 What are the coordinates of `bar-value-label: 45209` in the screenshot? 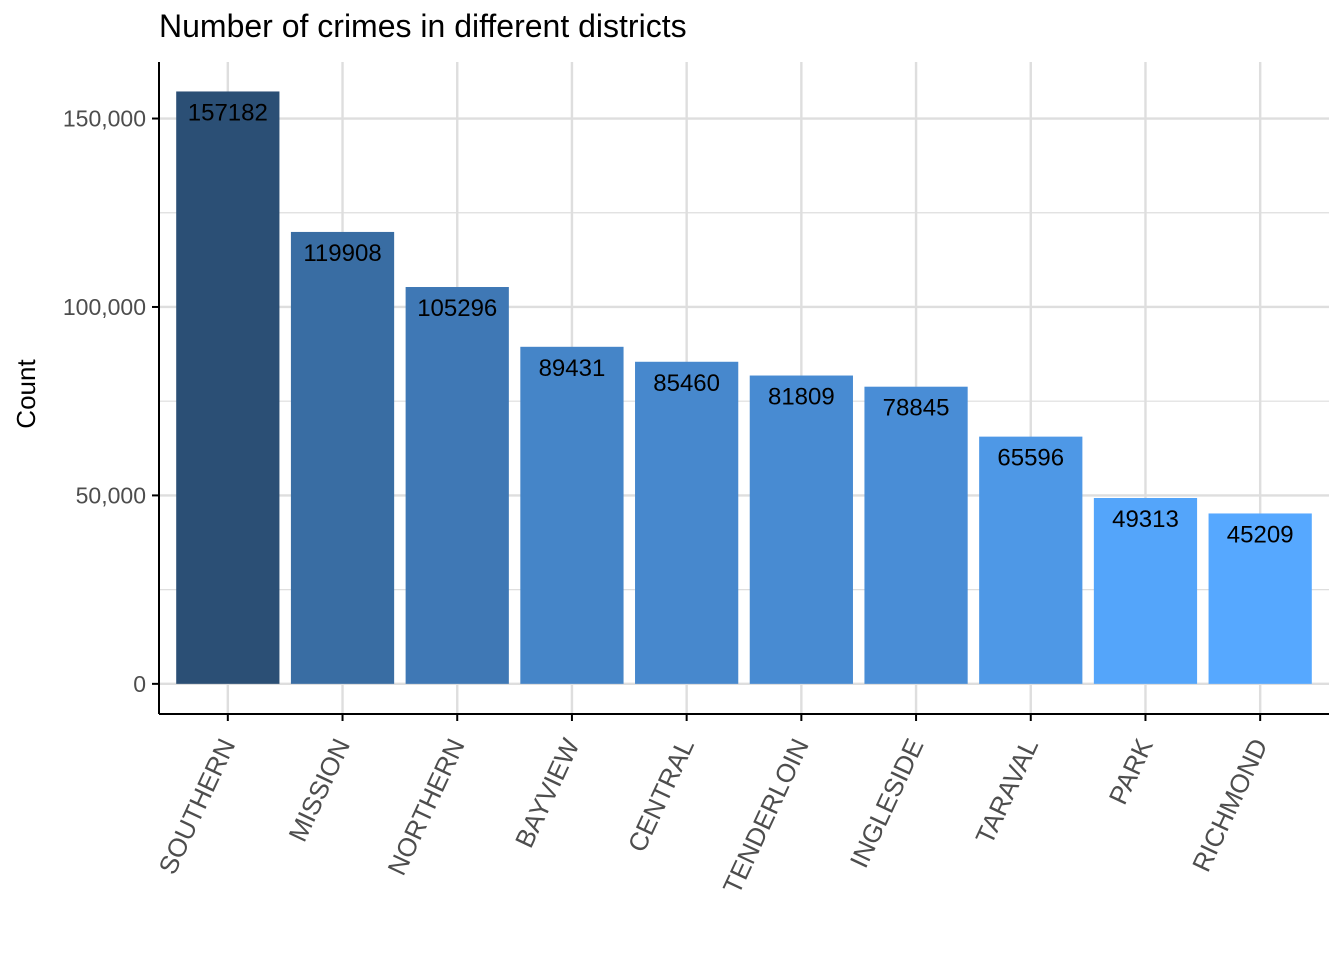 It's located at (1260, 534).